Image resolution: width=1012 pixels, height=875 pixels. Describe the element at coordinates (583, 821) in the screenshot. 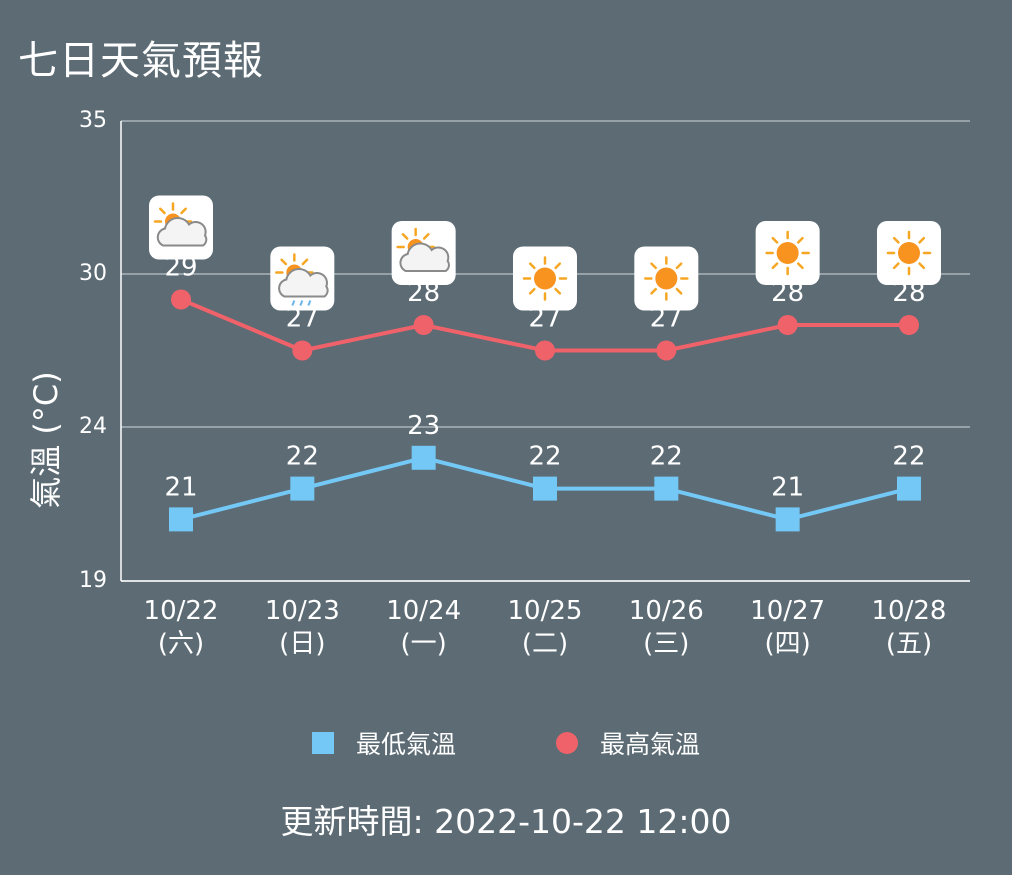

I see `update-time-value: 2022-10-22 12:00` at that location.